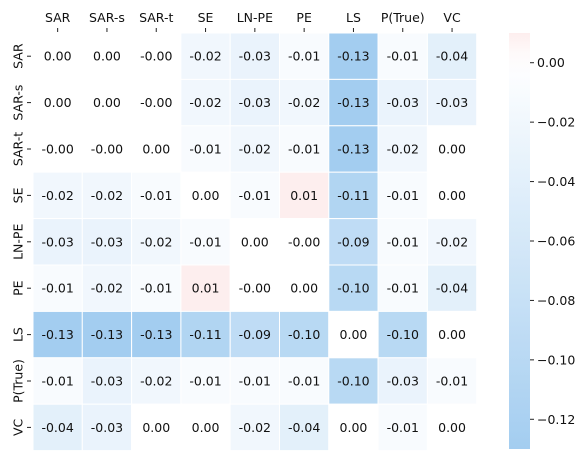 The height and width of the screenshot is (459, 582). What do you see at coordinates (18, 381) in the screenshot?
I see `y-tick-label: P(True)` at bounding box center [18, 381].